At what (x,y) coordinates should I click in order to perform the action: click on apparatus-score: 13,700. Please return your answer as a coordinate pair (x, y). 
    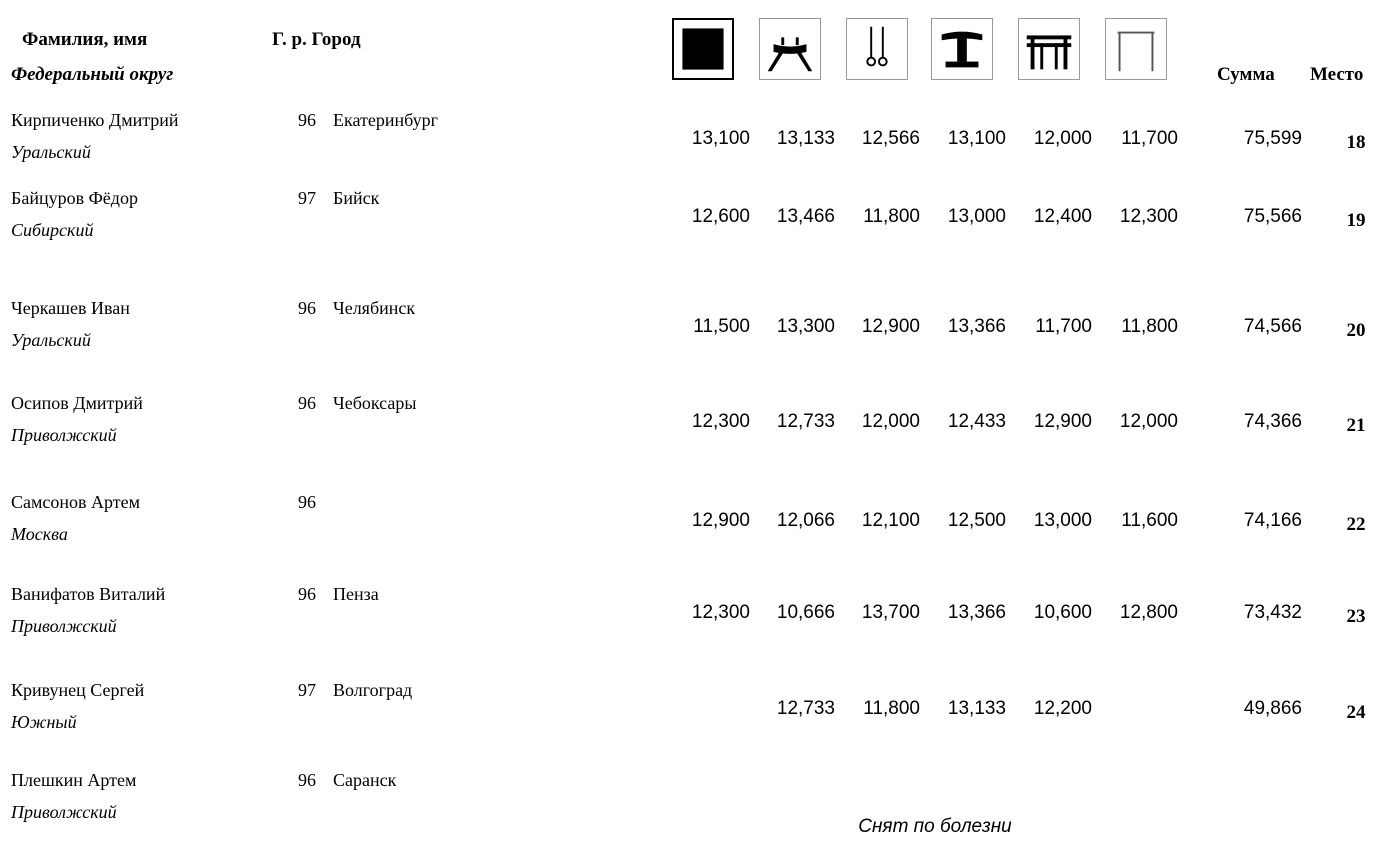
    Looking at the image, I should click on (890, 612).